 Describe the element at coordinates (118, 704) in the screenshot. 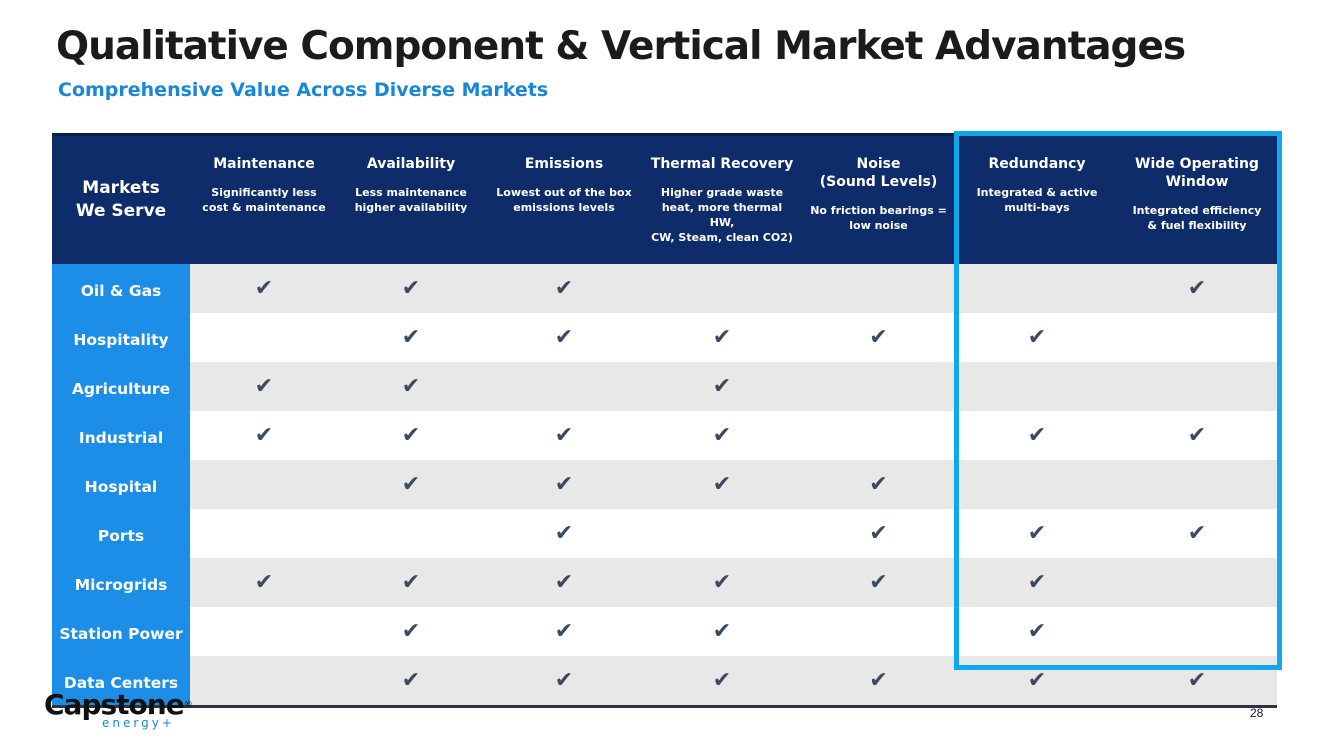

I see `logo-wordmark: Capstone®` at that location.